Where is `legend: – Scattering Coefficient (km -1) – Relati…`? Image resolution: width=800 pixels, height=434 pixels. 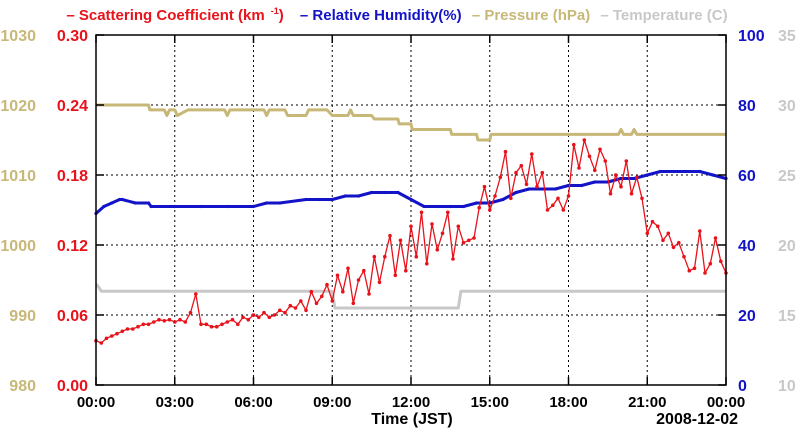 legend: – Scattering Coefficient (km -1) – Relati… is located at coordinates (400, 15).